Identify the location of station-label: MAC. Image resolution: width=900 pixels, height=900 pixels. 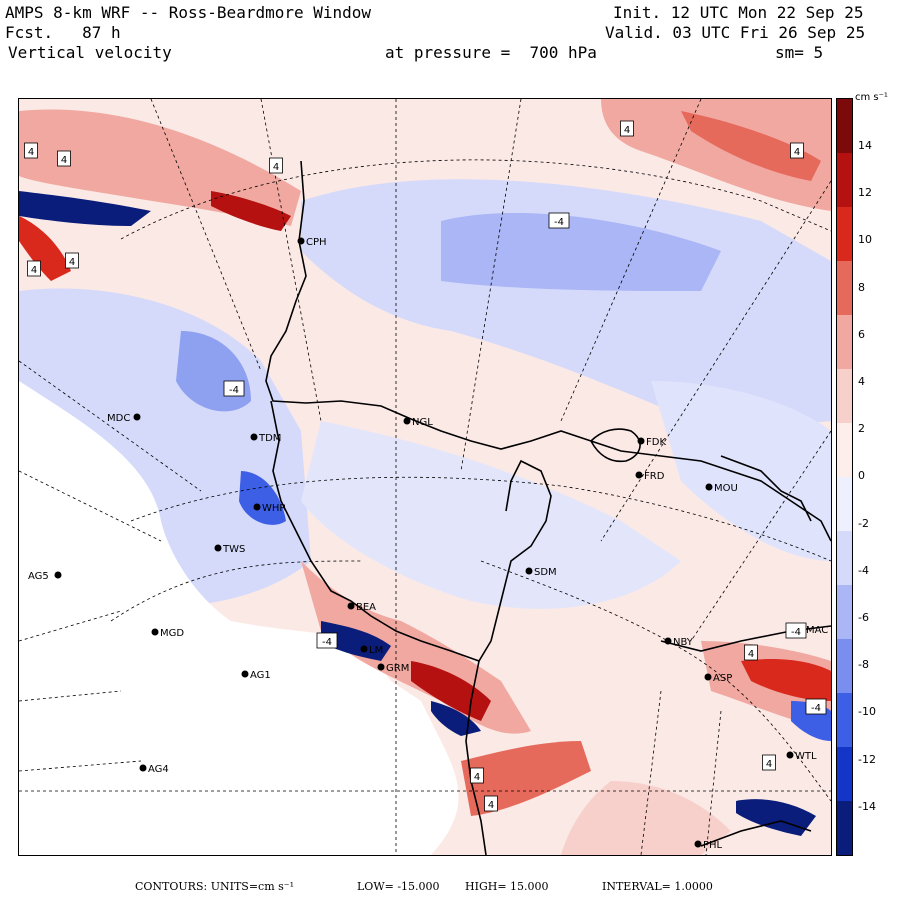
(817, 630).